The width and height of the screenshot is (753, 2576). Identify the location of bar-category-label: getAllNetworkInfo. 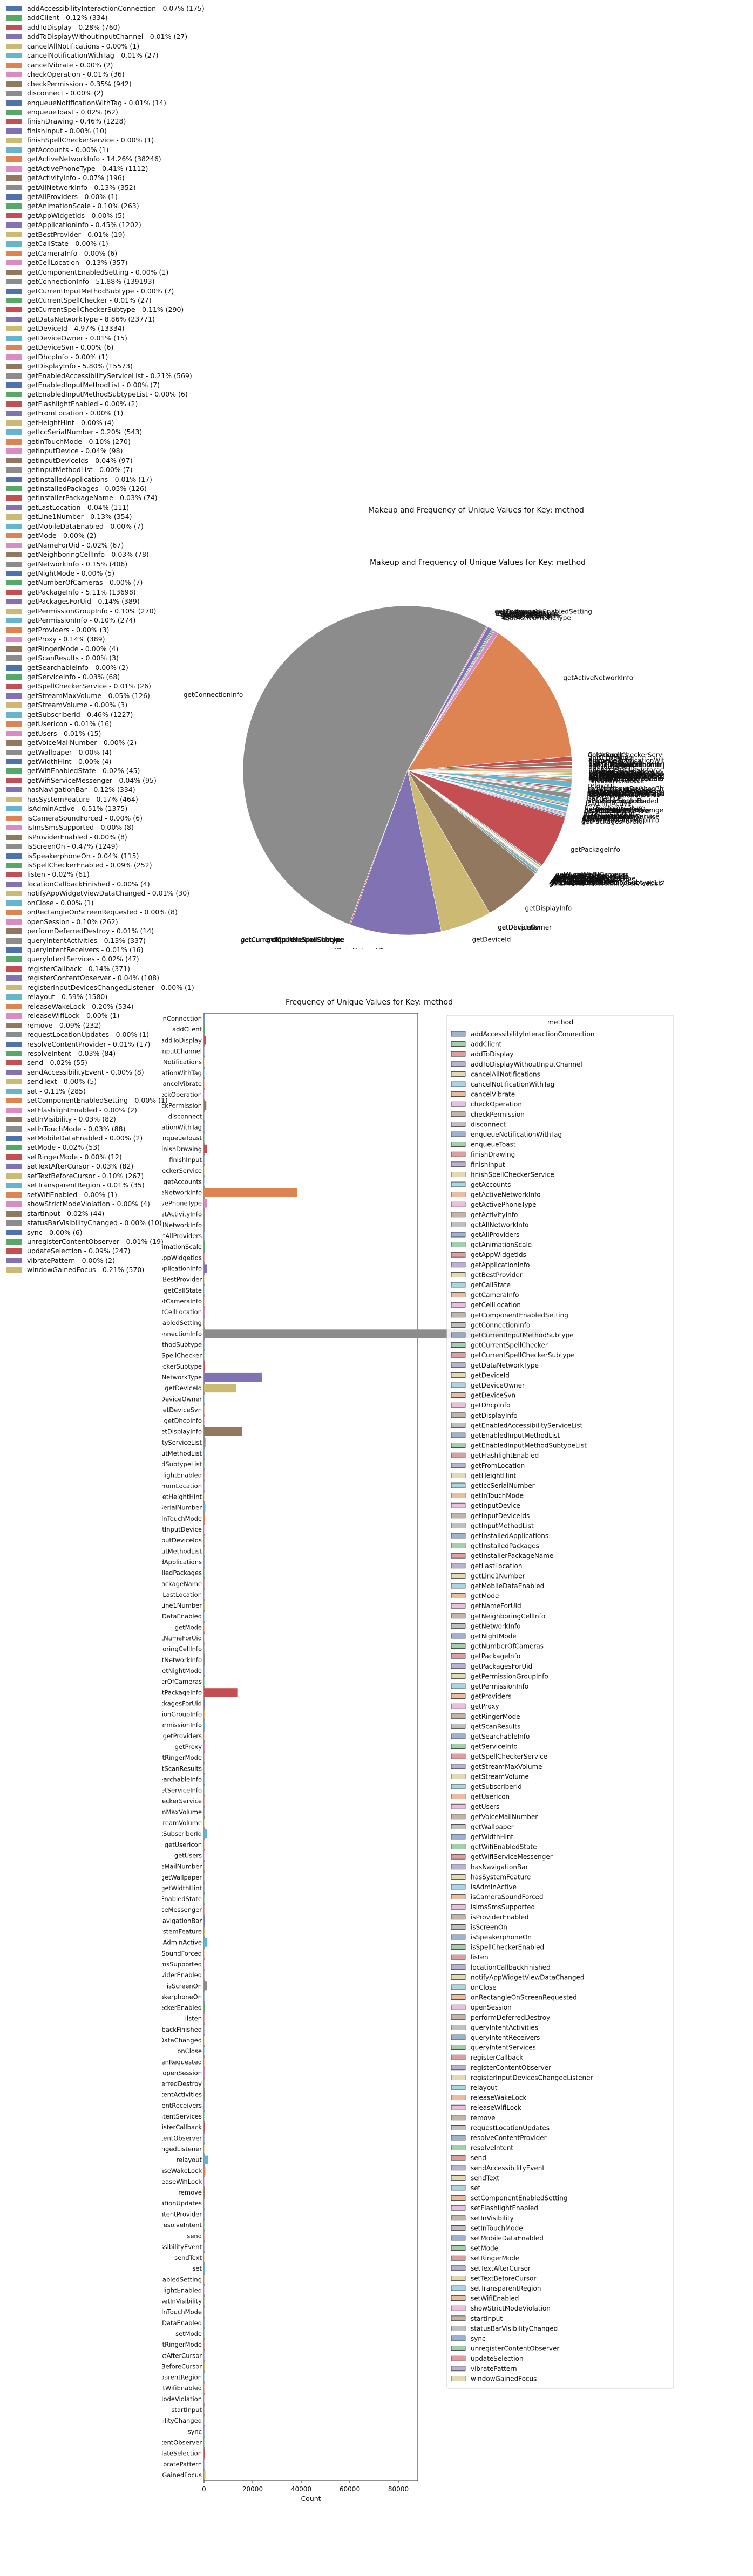
(182, 1225).